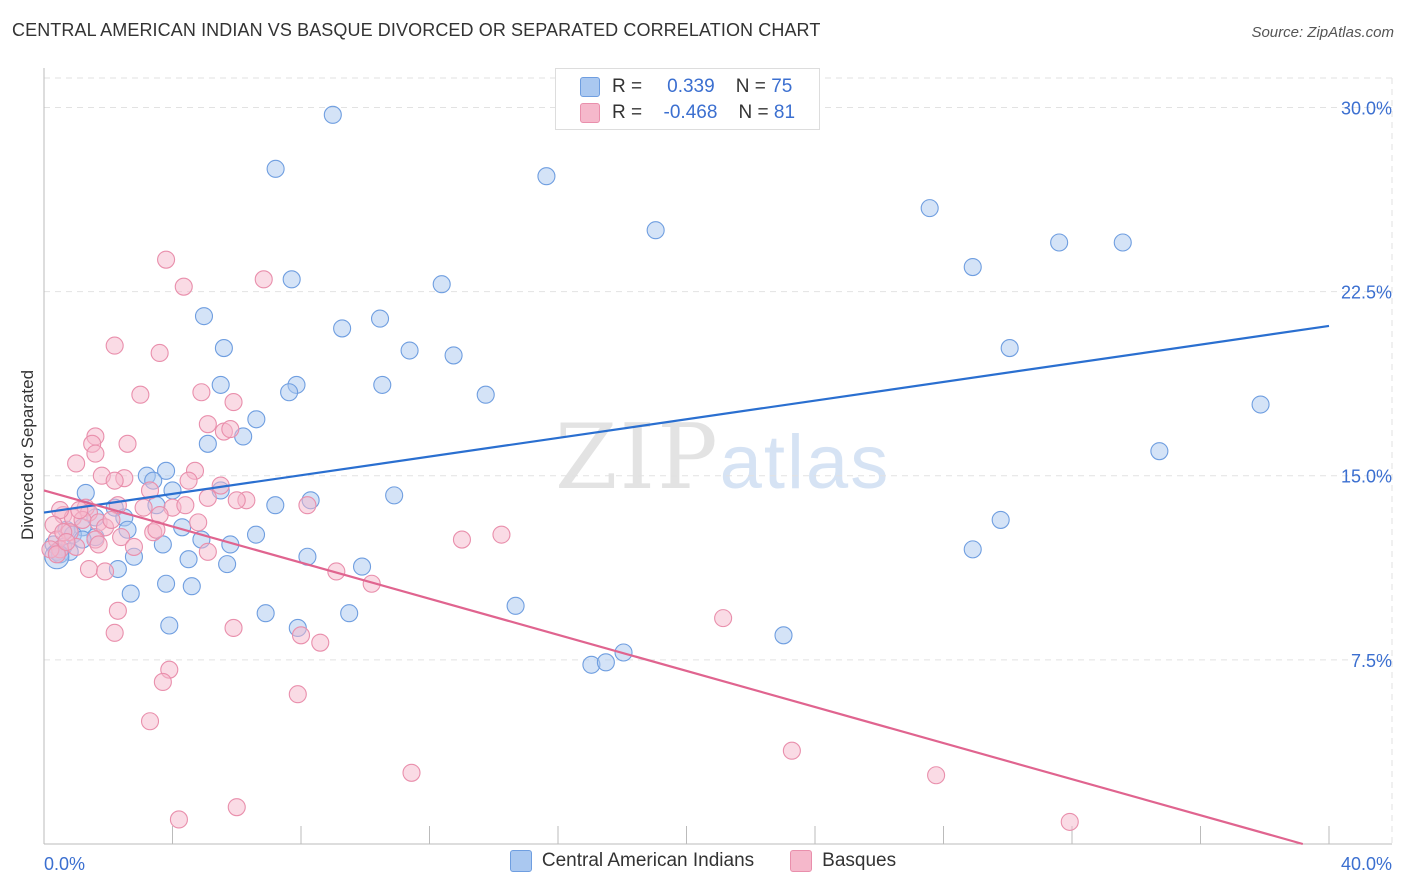  What do you see at coordinates (1366, 477) in the screenshot?
I see `y-tick-label: 15.0%` at bounding box center [1366, 477].